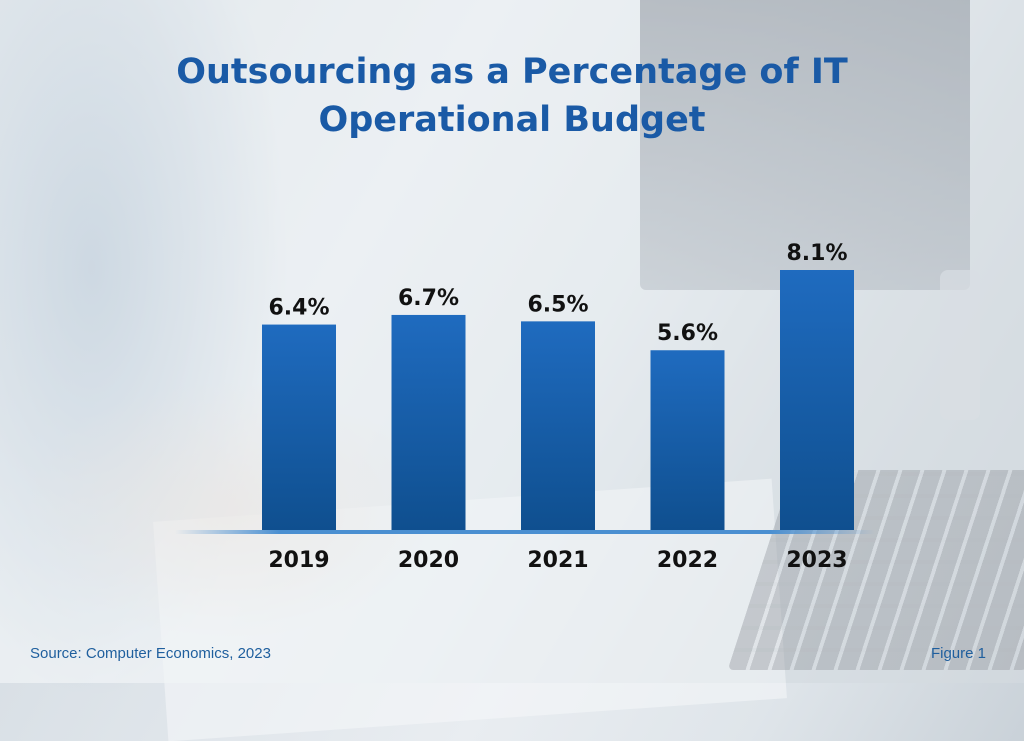 The image size is (1024, 741). I want to click on x-axis-baseline, so click(525, 532).